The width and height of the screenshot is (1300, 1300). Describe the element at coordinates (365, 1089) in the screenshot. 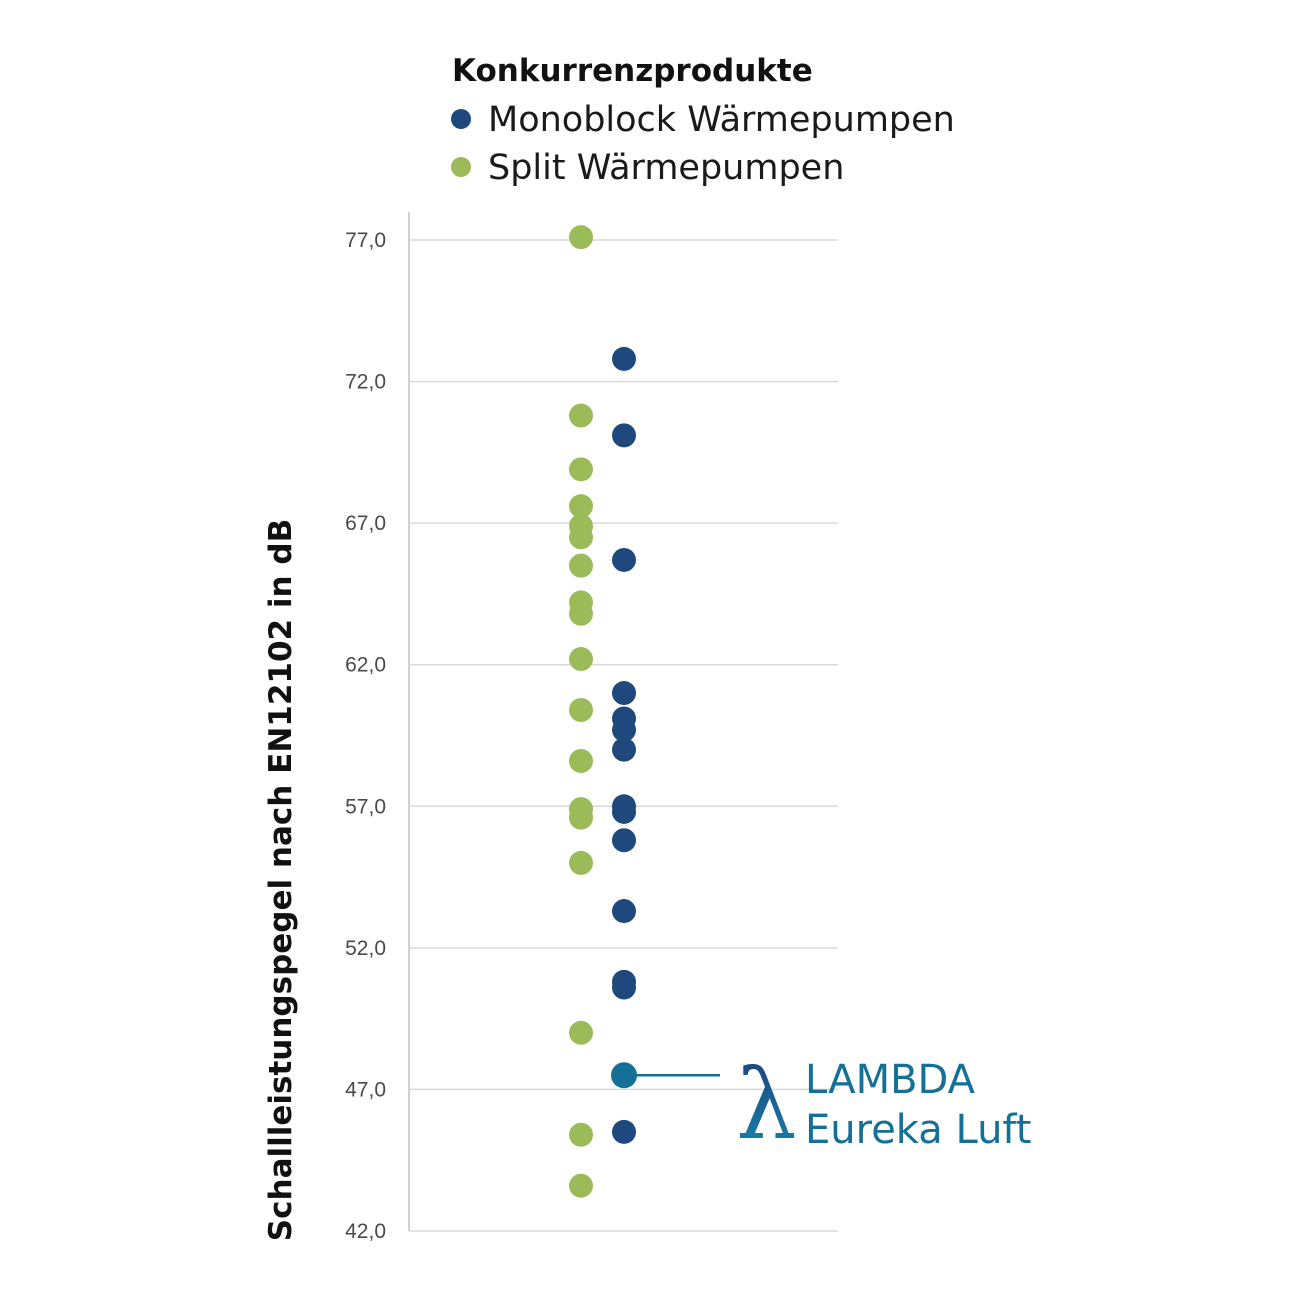

I see `y-tick-label: 47,0` at that location.